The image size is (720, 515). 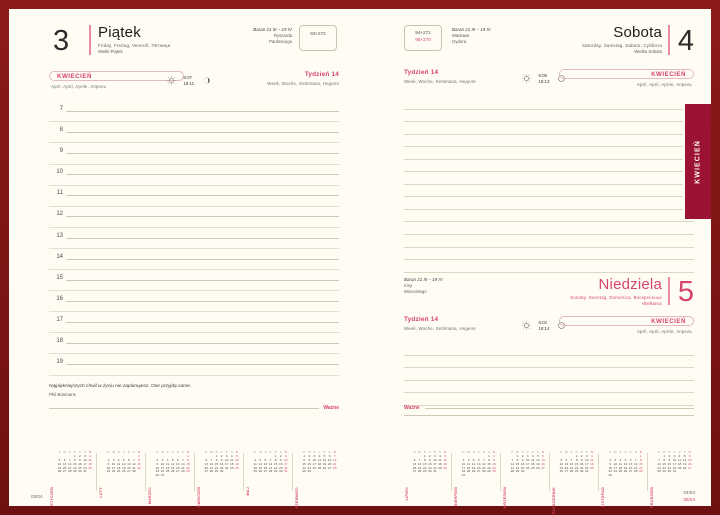 What do you see at coordinates (162, 463) in the screenshot?
I see `mini-calendar-day: 10` at bounding box center [162, 463].